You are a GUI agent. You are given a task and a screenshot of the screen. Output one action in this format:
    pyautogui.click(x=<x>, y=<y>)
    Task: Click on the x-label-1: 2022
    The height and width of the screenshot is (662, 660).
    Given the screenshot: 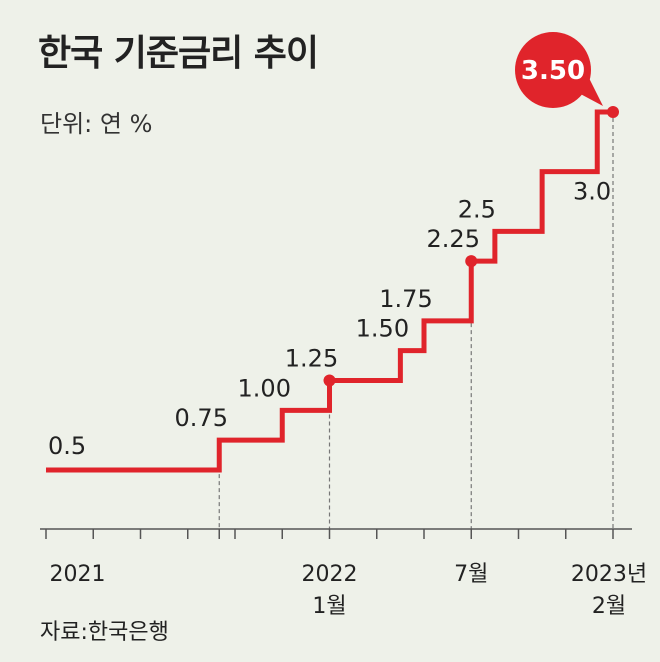 What is the action you would take?
    pyautogui.click(x=330, y=574)
    